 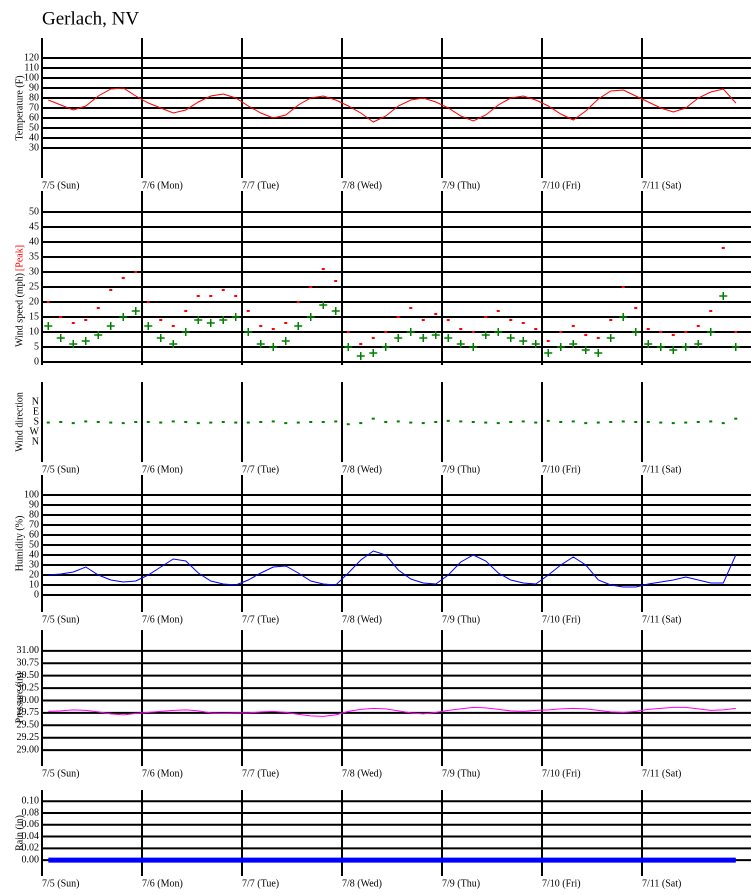 I want to click on y-tick-label: 100, so click(x=31, y=77).